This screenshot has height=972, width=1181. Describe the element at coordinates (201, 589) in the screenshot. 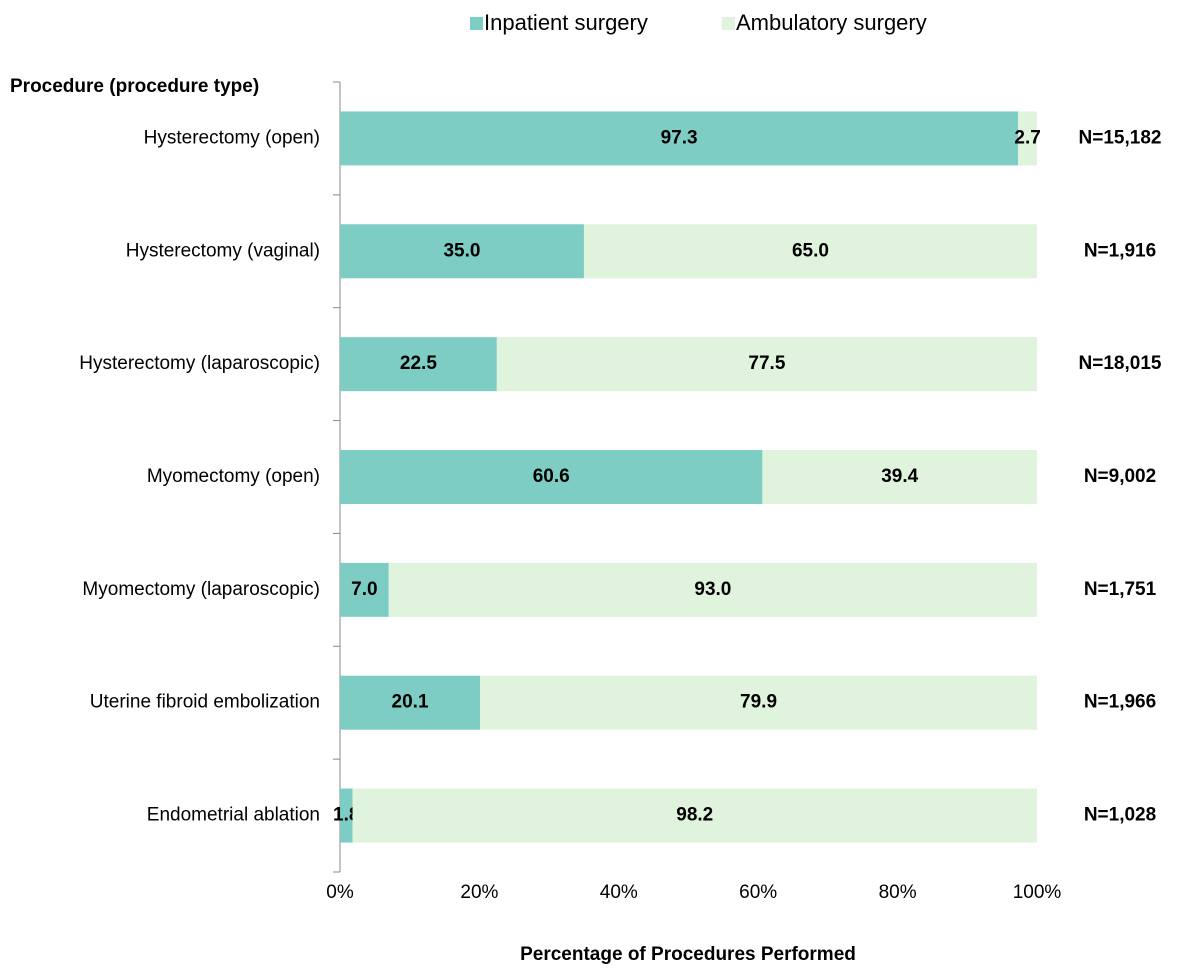

I see `y-tick-label: Myomectomy (laparoscopic)` at that location.